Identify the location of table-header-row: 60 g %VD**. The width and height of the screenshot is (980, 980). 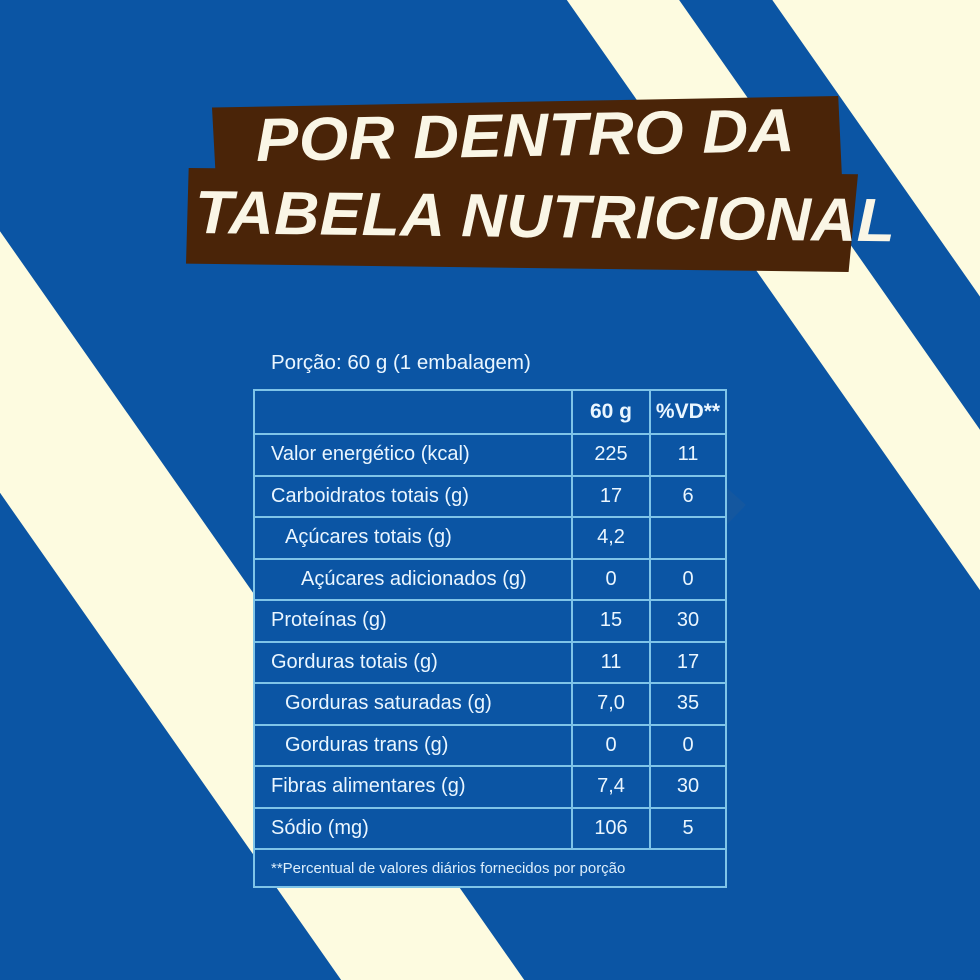
(490, 413).